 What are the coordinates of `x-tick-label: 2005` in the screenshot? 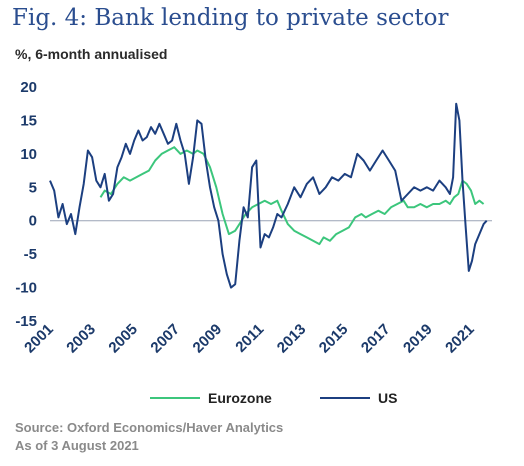 It's located at (123, 339).